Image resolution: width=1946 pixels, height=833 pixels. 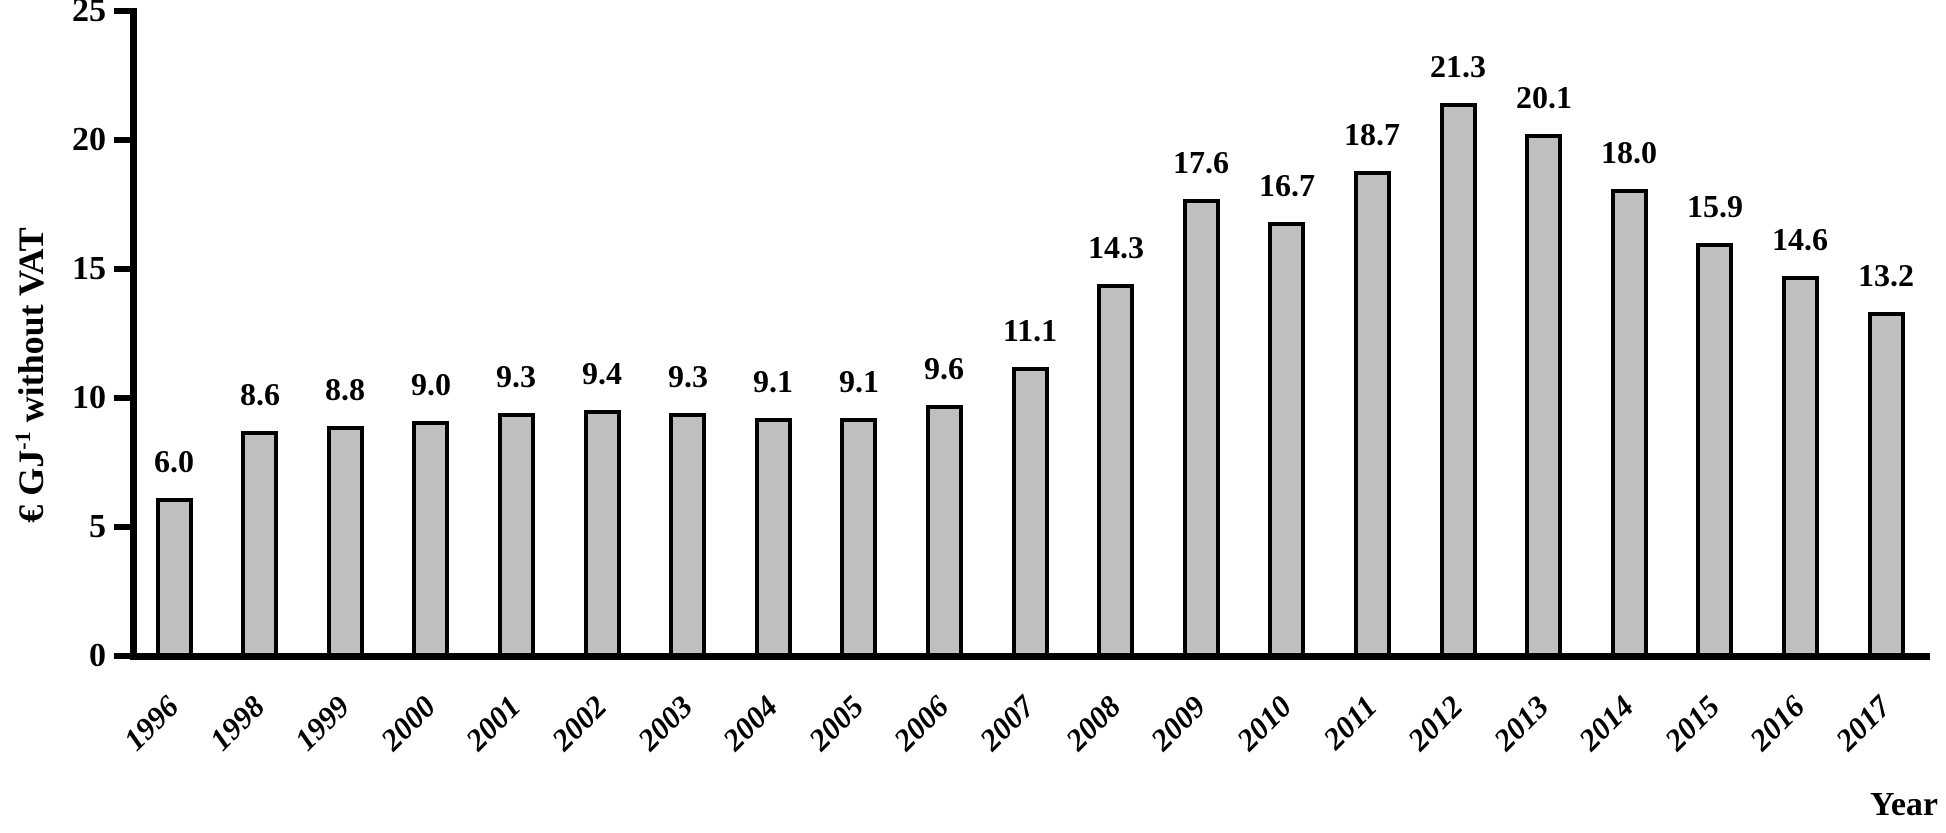 I want to click on bar-value-label: 21.3, so click(x=1458, y=66).